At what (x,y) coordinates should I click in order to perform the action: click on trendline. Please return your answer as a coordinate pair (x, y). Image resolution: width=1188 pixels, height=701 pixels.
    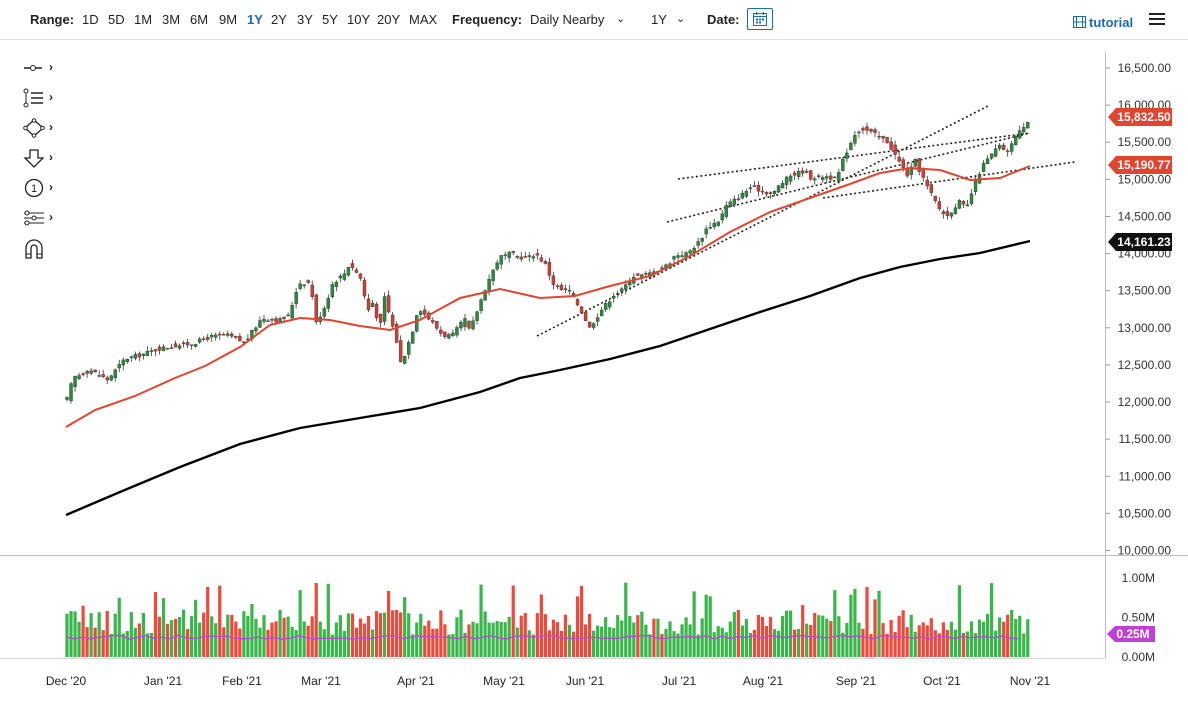
    Looking at the image, I should click on (763, 220).